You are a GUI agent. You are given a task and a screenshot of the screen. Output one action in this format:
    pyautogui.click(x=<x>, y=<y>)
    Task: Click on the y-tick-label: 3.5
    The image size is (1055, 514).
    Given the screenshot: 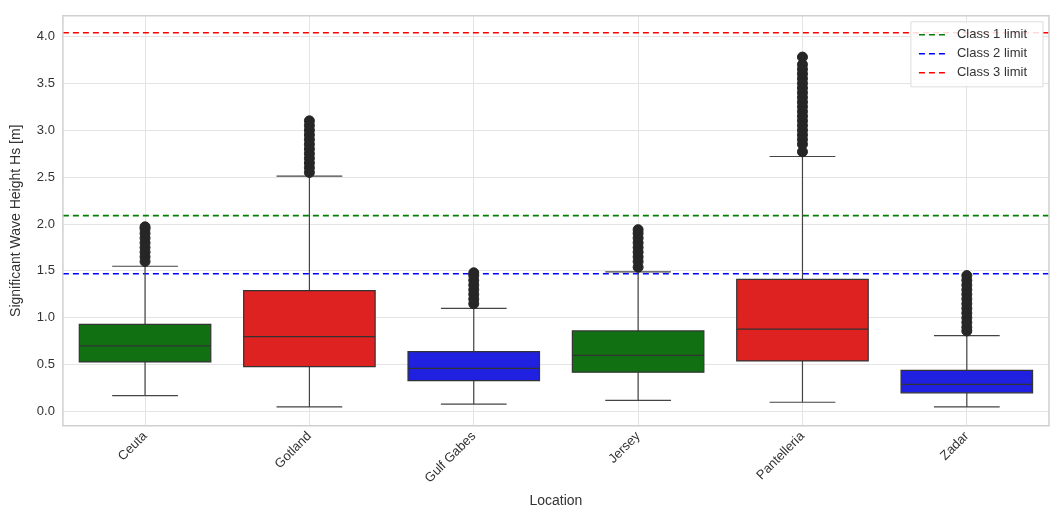 What is the action you would take?
    pyautogui.click(x=45, y=82)
    